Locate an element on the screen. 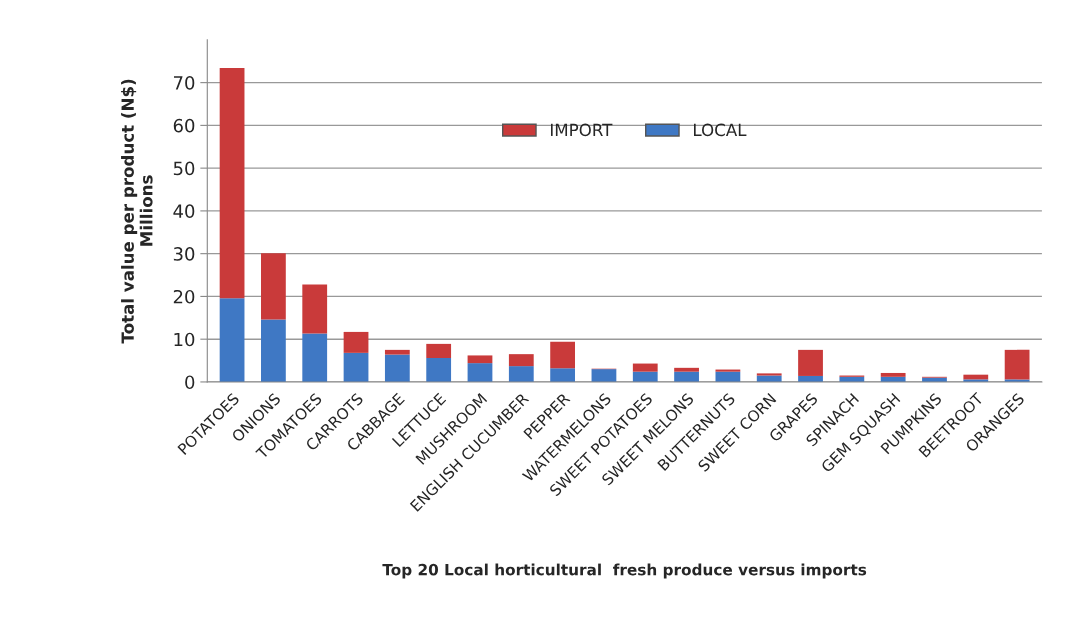 This screenshot has height=643, width=1091. legend-label: LOCAL is located at coordinates (720, 130).